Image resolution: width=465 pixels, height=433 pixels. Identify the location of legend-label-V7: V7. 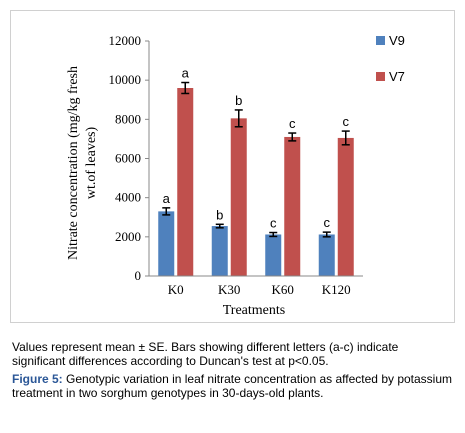
(397, 76).